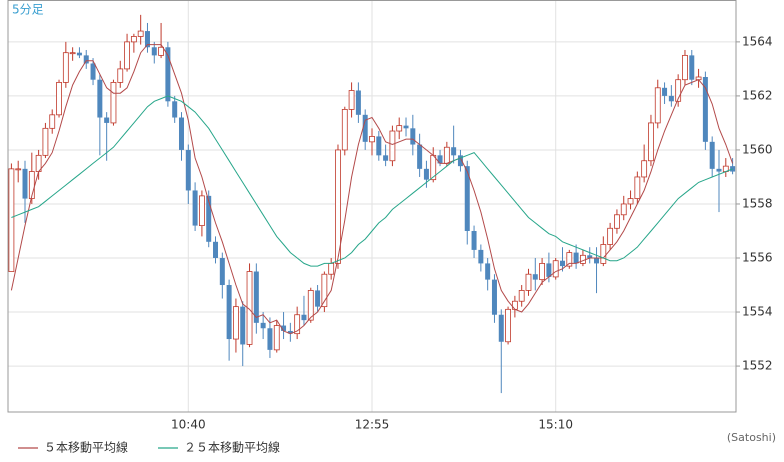 The image size is (784, 462). I want to click on y-tick-label: 1554, so click(757, 312).